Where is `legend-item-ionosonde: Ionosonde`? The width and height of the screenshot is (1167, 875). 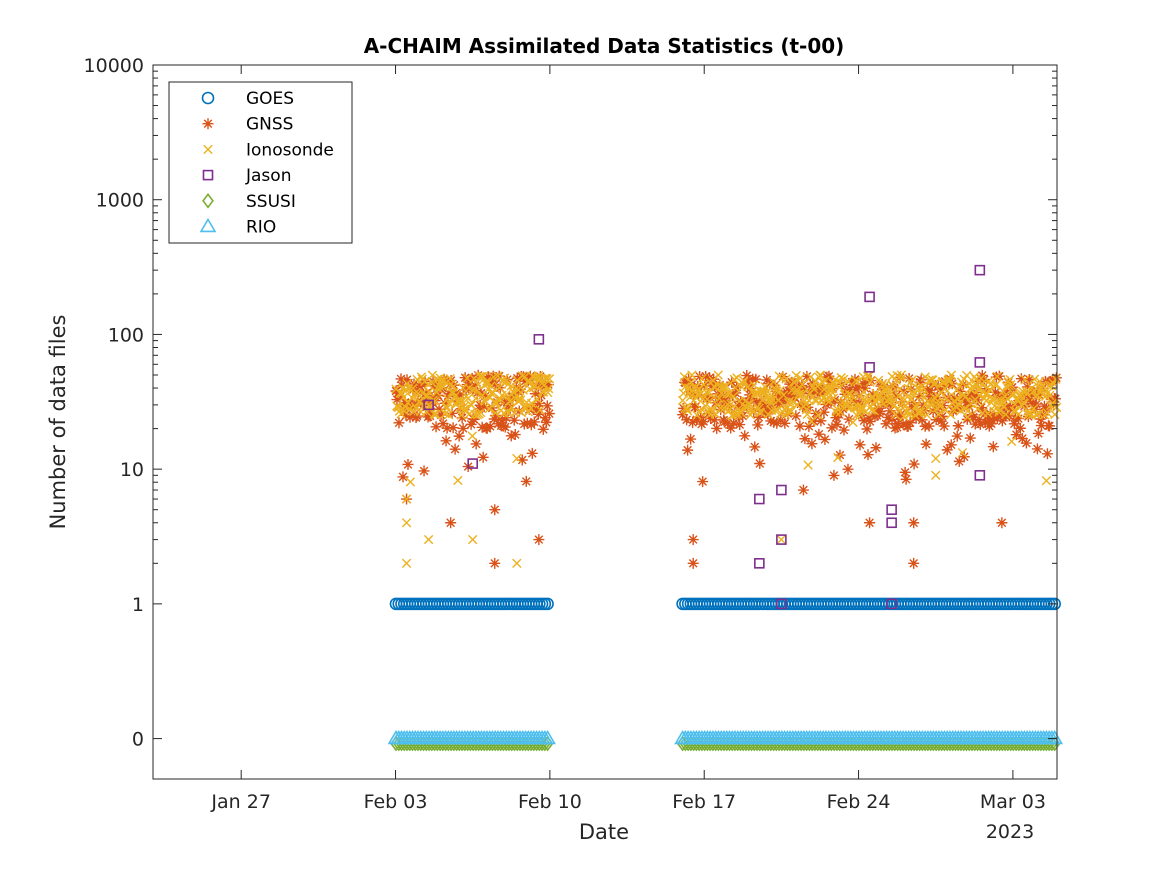
legend-item-ionosonde: Ionosonde is located at coordinates (268, 150).